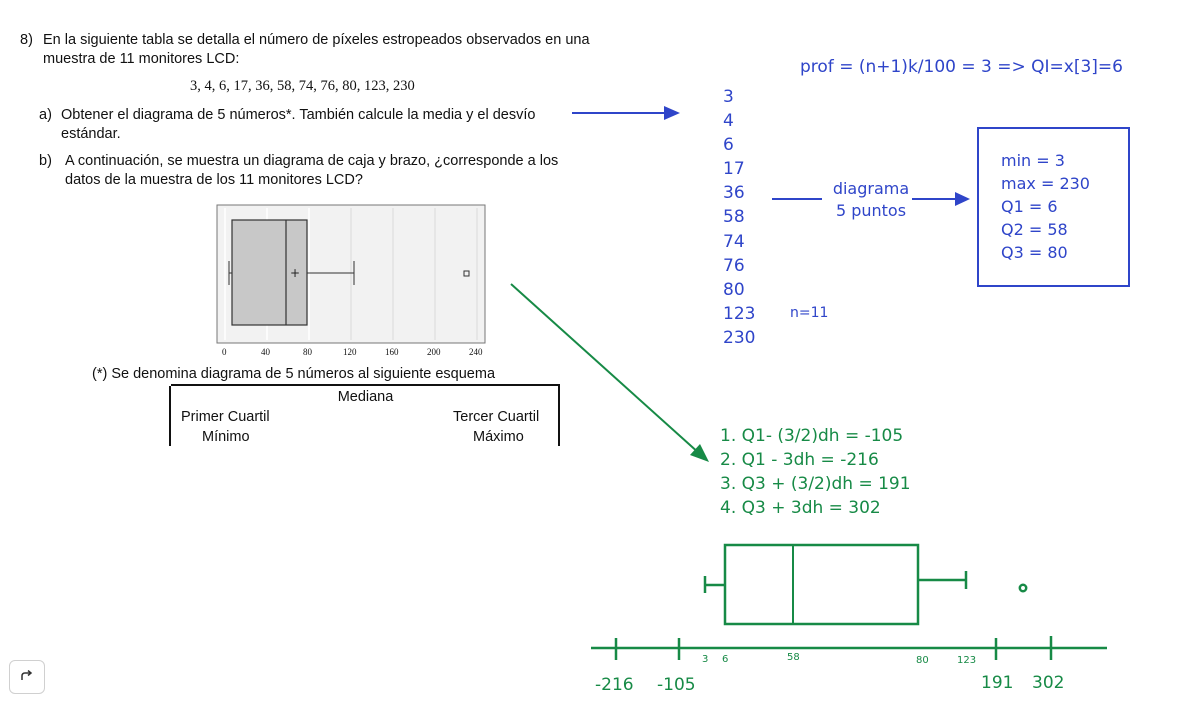  What do you see at coordinates (734, 241) in the screenshot?
I see `sorted-value: 74` at bounding box center [734, 241].